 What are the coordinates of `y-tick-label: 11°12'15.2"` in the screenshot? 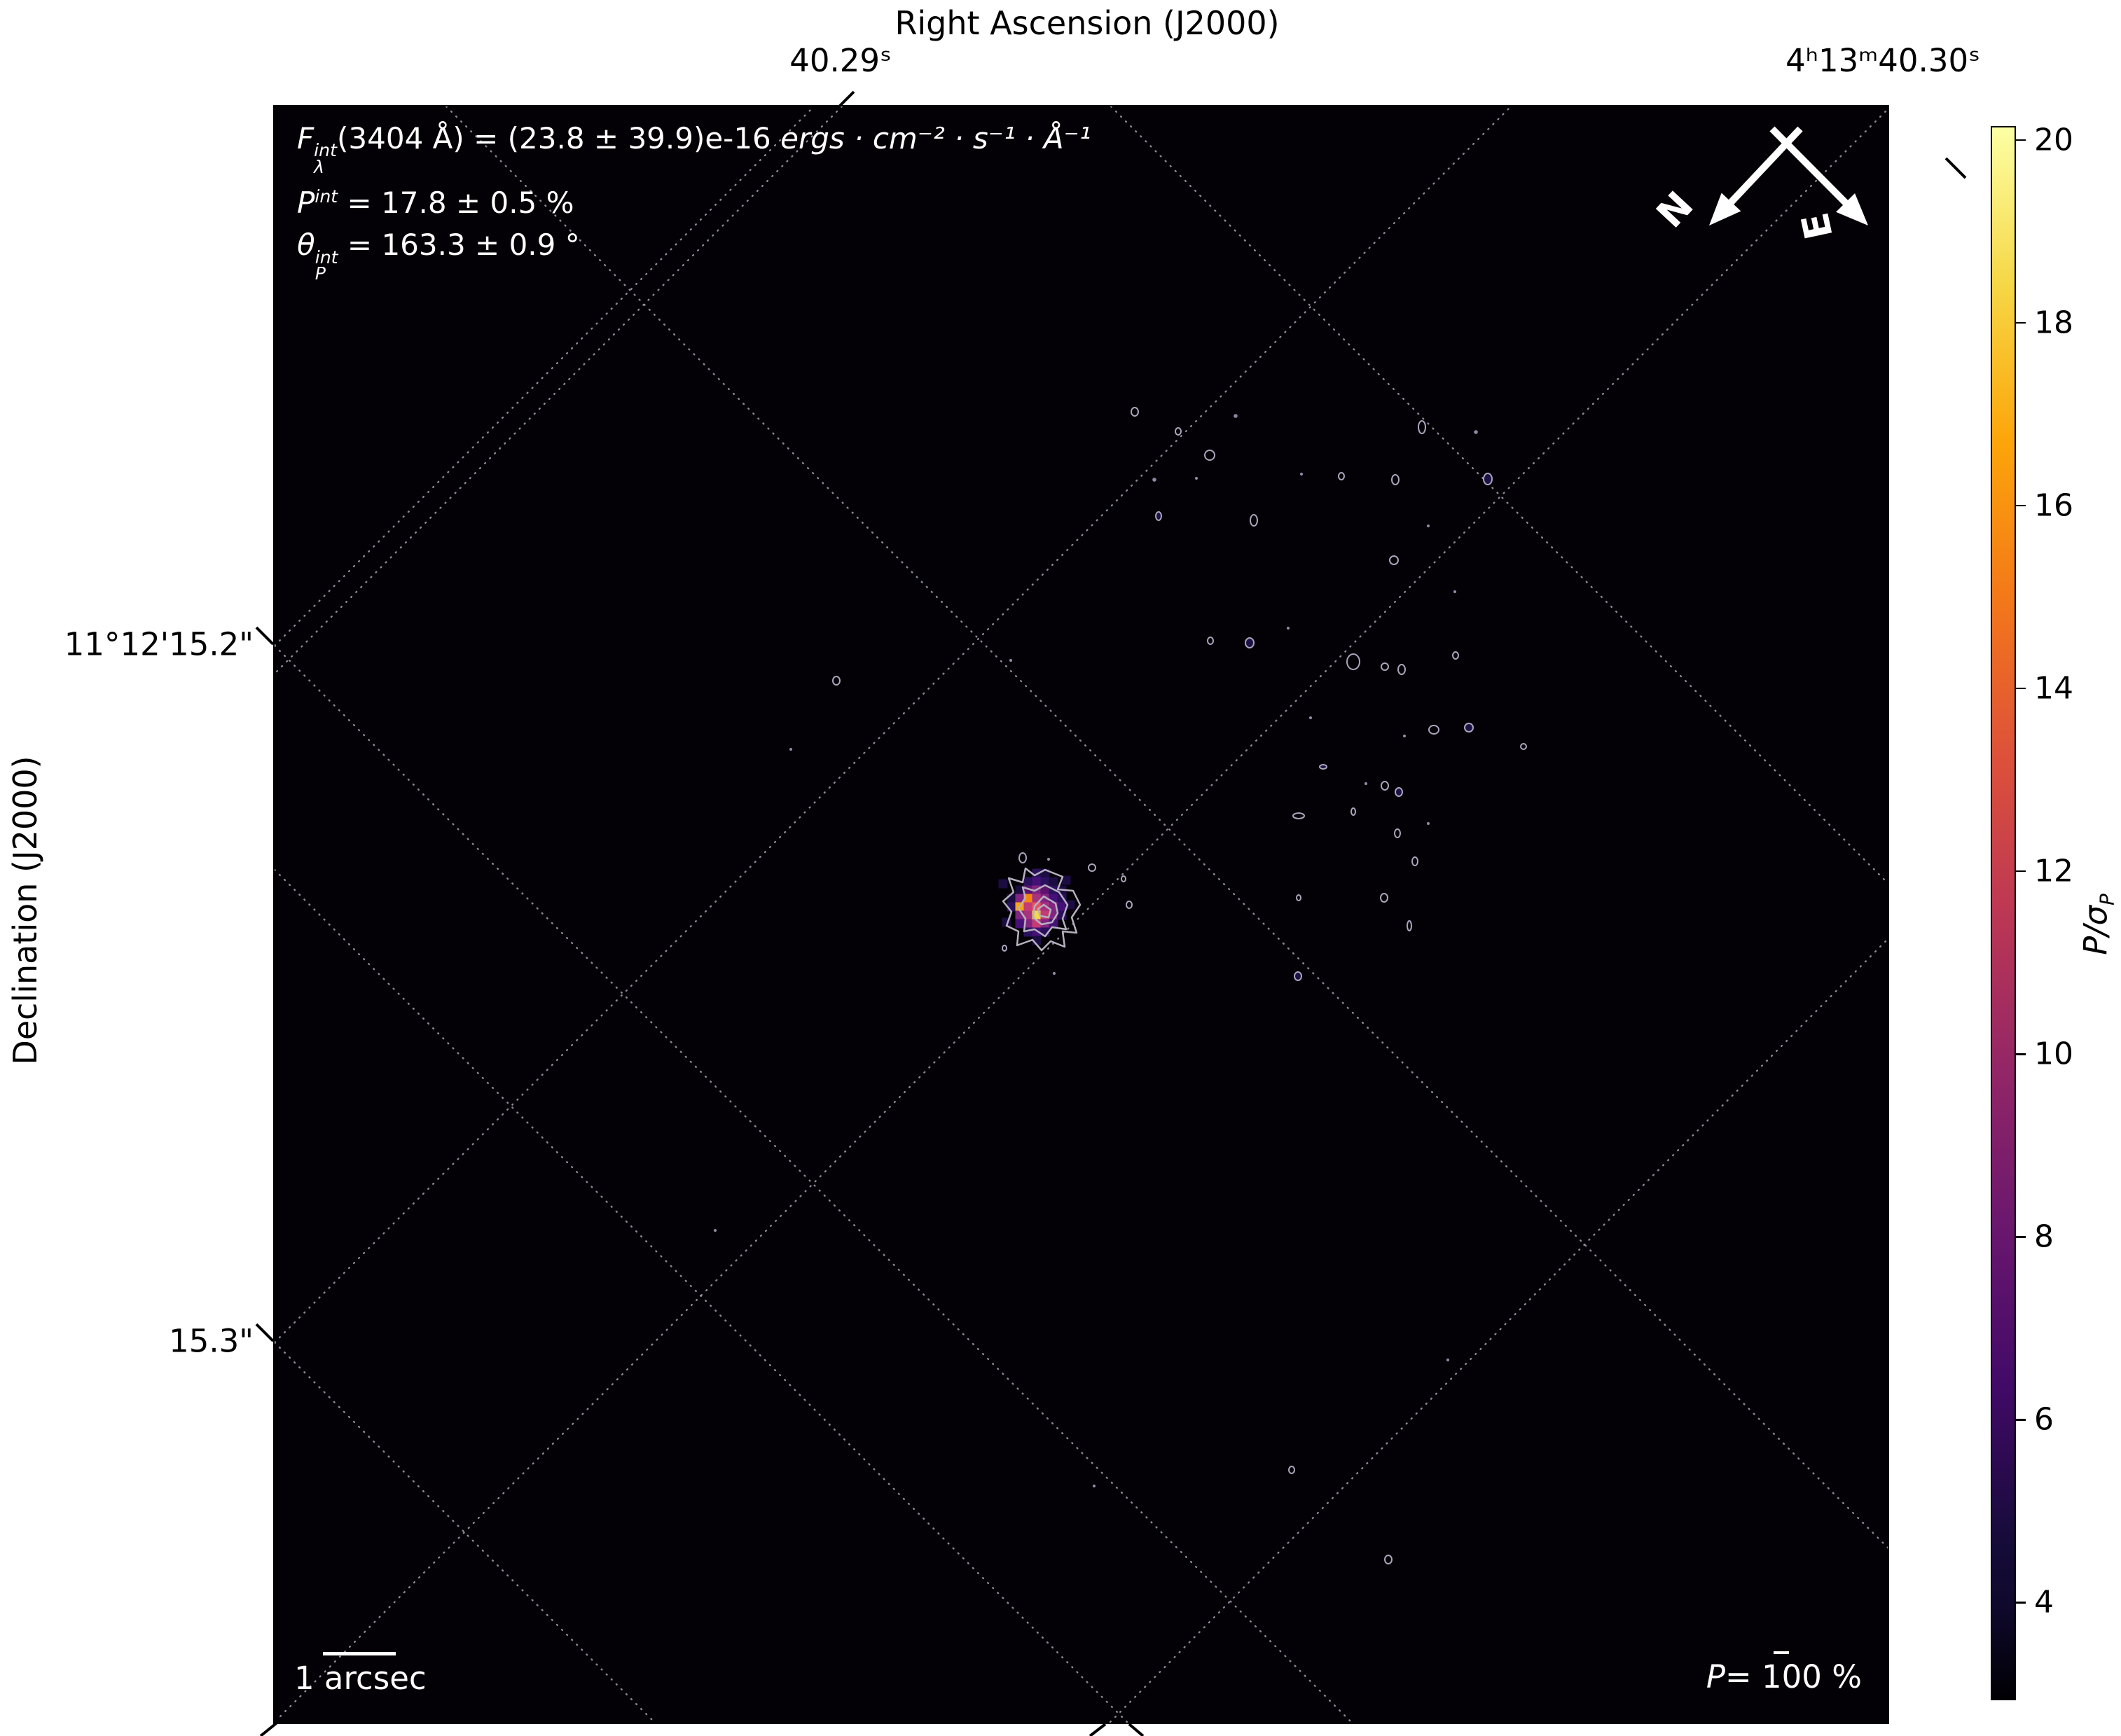 It's located at (159, 644).